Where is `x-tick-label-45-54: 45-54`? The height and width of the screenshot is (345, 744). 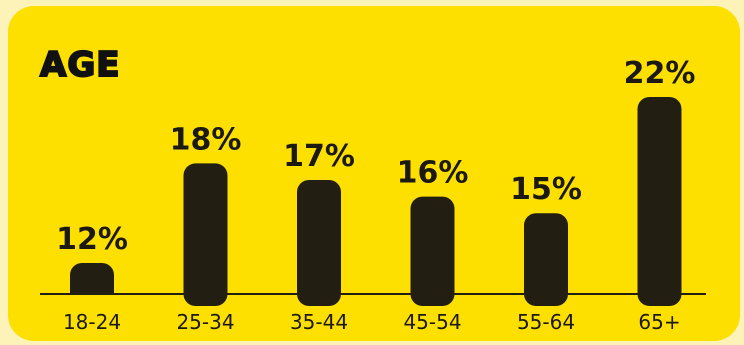
x-tick-label-45-54: 45-54 is located at coordinates (432, 322).